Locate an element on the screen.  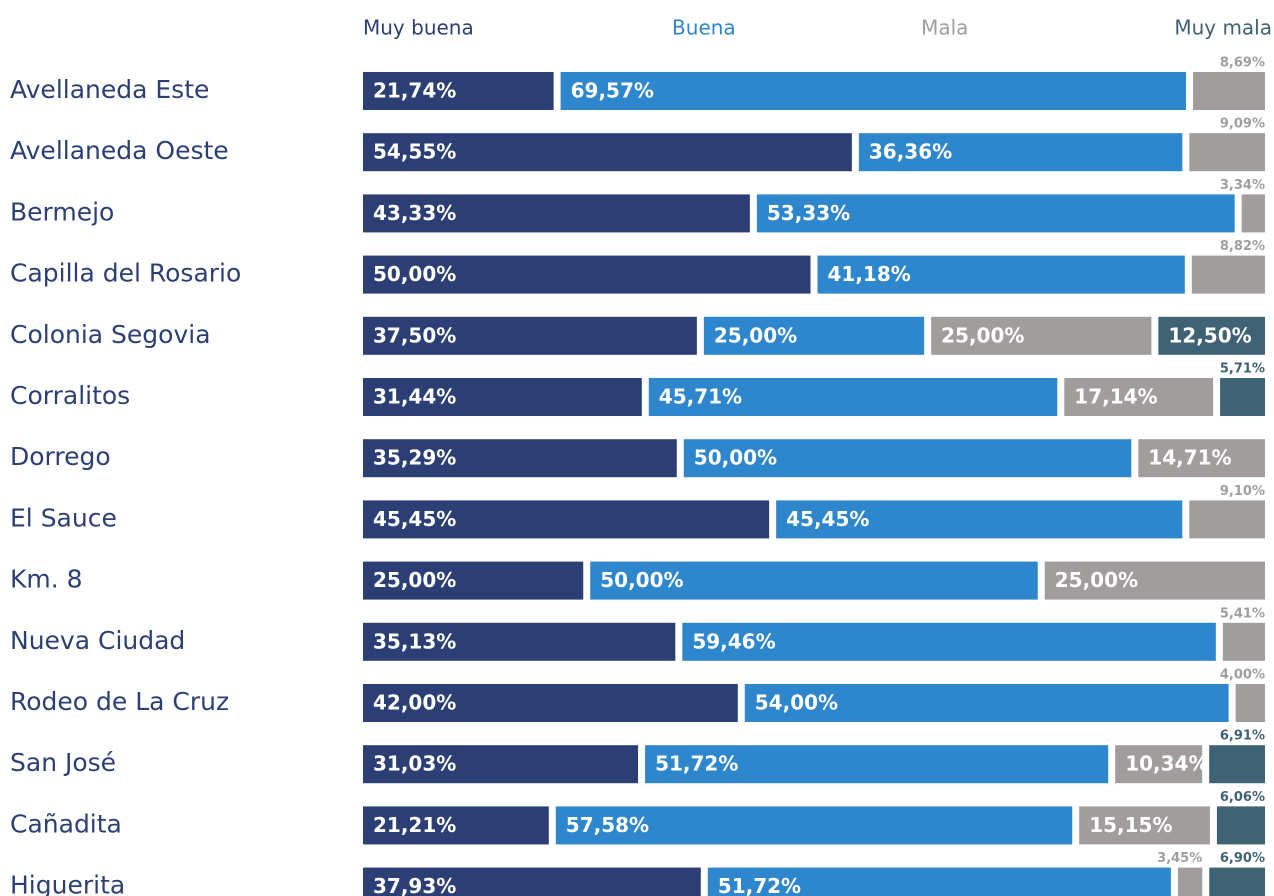
legend-label: Buena is located at coordinates (704, 28).